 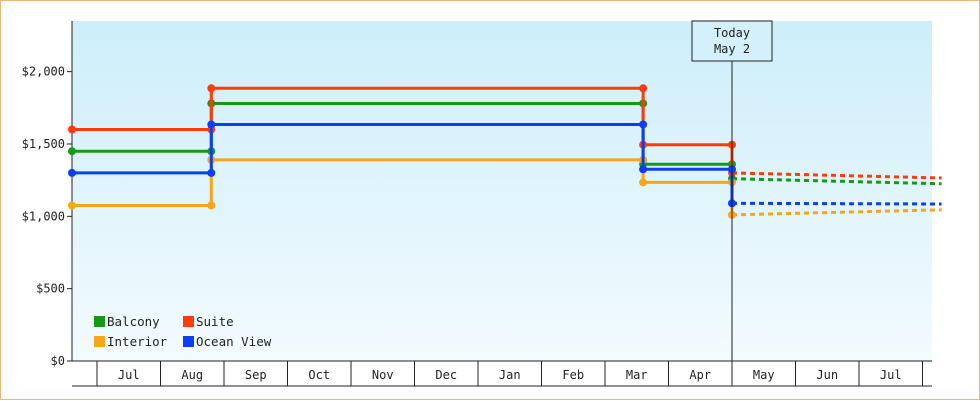 I want to click on legend-item-ocean-view: Ocean View, so click(x=227, y=341).